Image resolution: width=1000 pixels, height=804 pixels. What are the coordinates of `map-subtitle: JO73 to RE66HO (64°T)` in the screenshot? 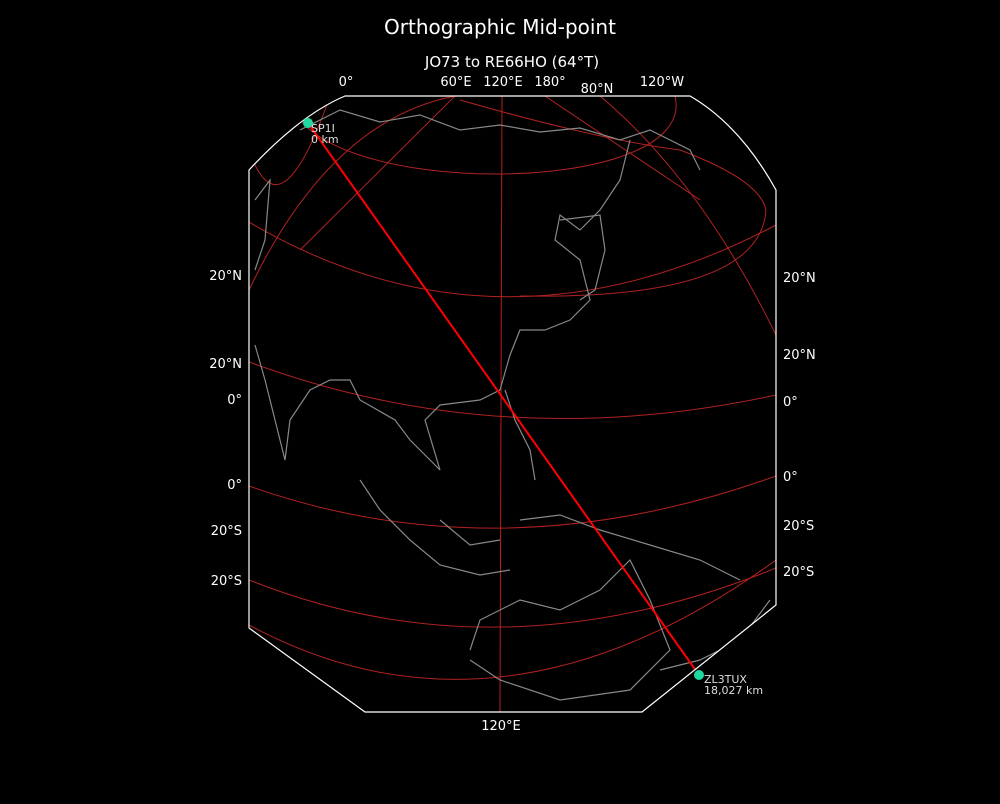 It's located at (511, 62).